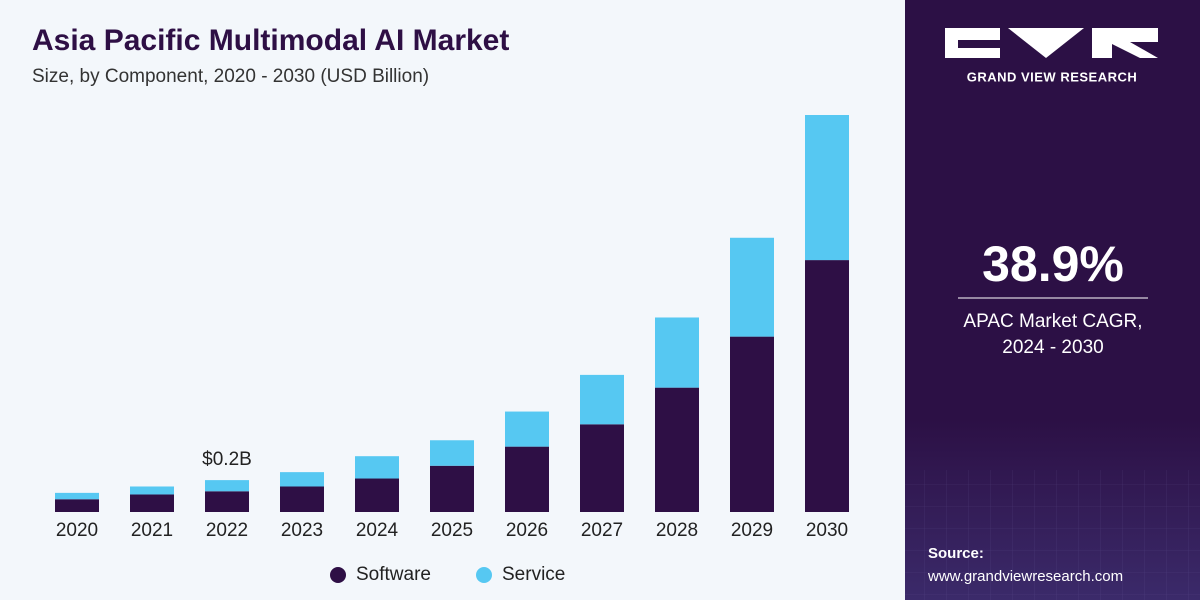 This screenshot has width=1200, height=600. What do you see at coordinates (1052, 321) in the screenshot?
I see `stat-caption: APAC Market CAGR,` at bounding box center [1052, 321].